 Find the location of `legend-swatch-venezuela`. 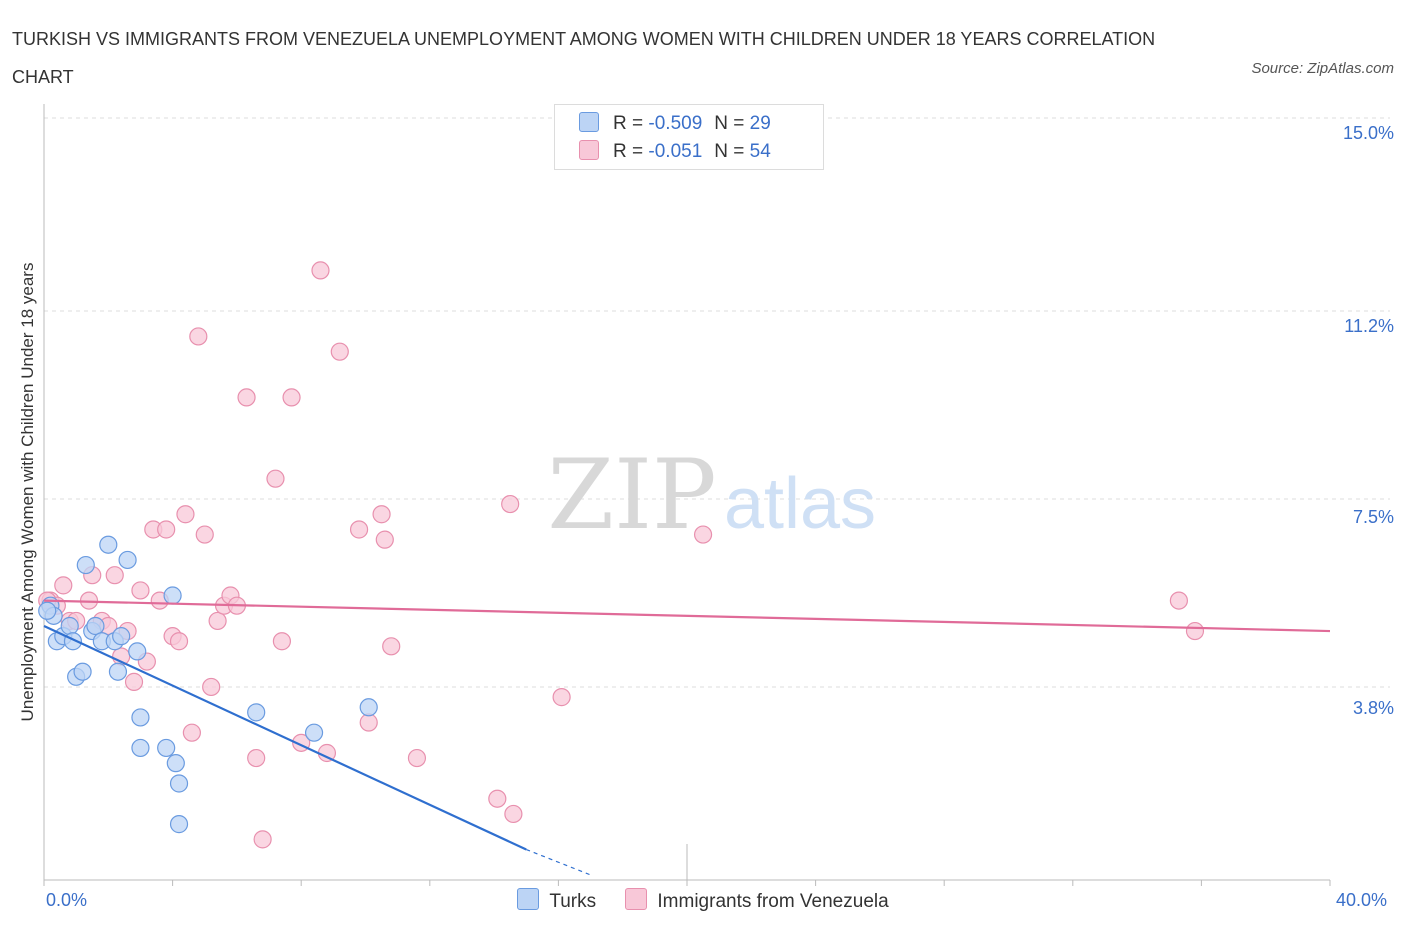

legend-swatch-venezuela is located at coordinates (636, 899).